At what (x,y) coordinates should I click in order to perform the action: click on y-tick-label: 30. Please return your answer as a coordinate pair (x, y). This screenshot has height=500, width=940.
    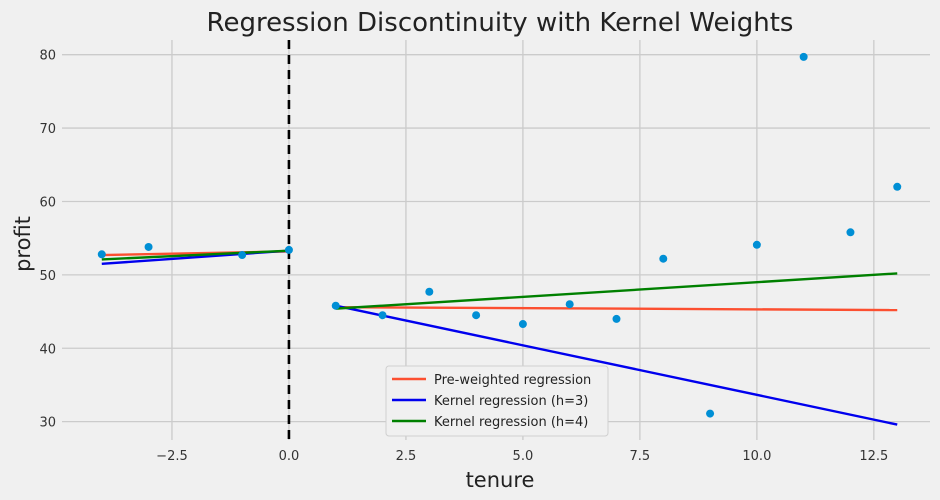
    Looking at the image, I should click on (47, 423).